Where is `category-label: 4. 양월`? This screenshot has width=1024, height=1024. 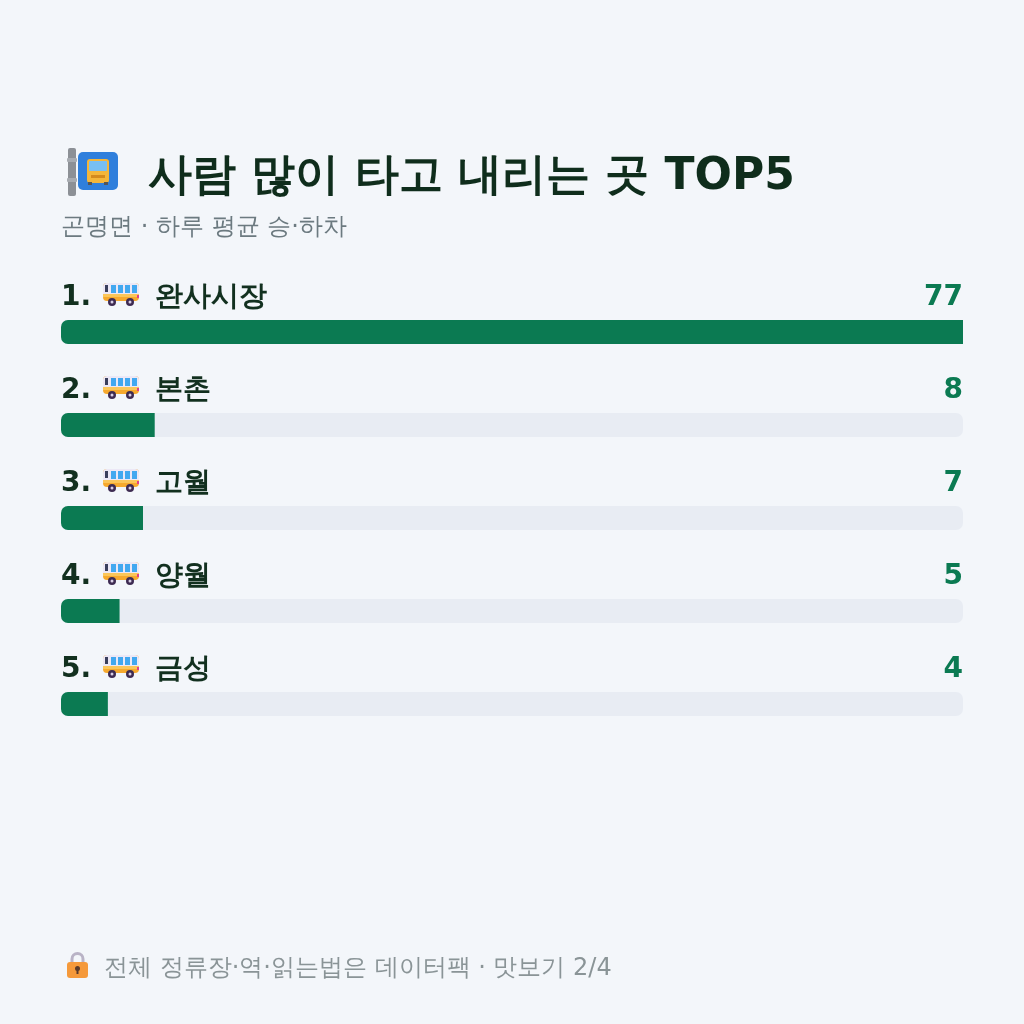 category-label: 4. 양월 is located at coordinates (136, 574).